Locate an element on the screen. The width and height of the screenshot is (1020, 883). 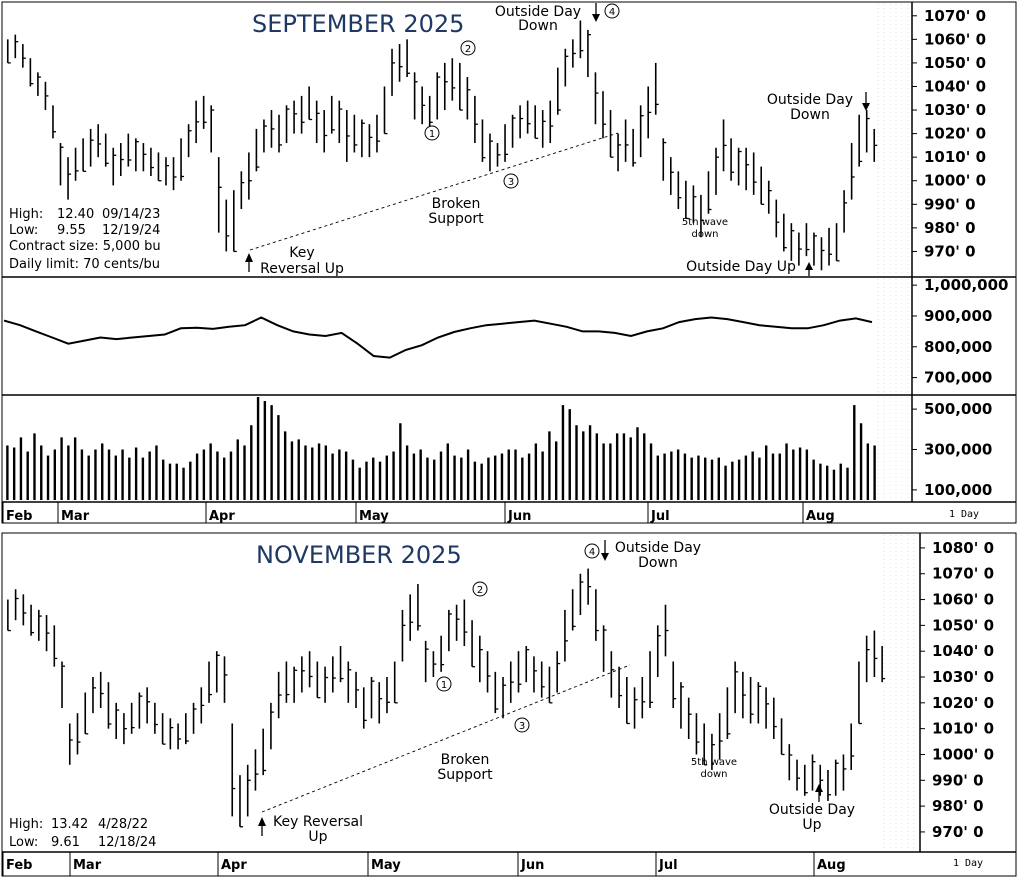
nov-wave-3-label: 3 is located at coordinates (522, 726).